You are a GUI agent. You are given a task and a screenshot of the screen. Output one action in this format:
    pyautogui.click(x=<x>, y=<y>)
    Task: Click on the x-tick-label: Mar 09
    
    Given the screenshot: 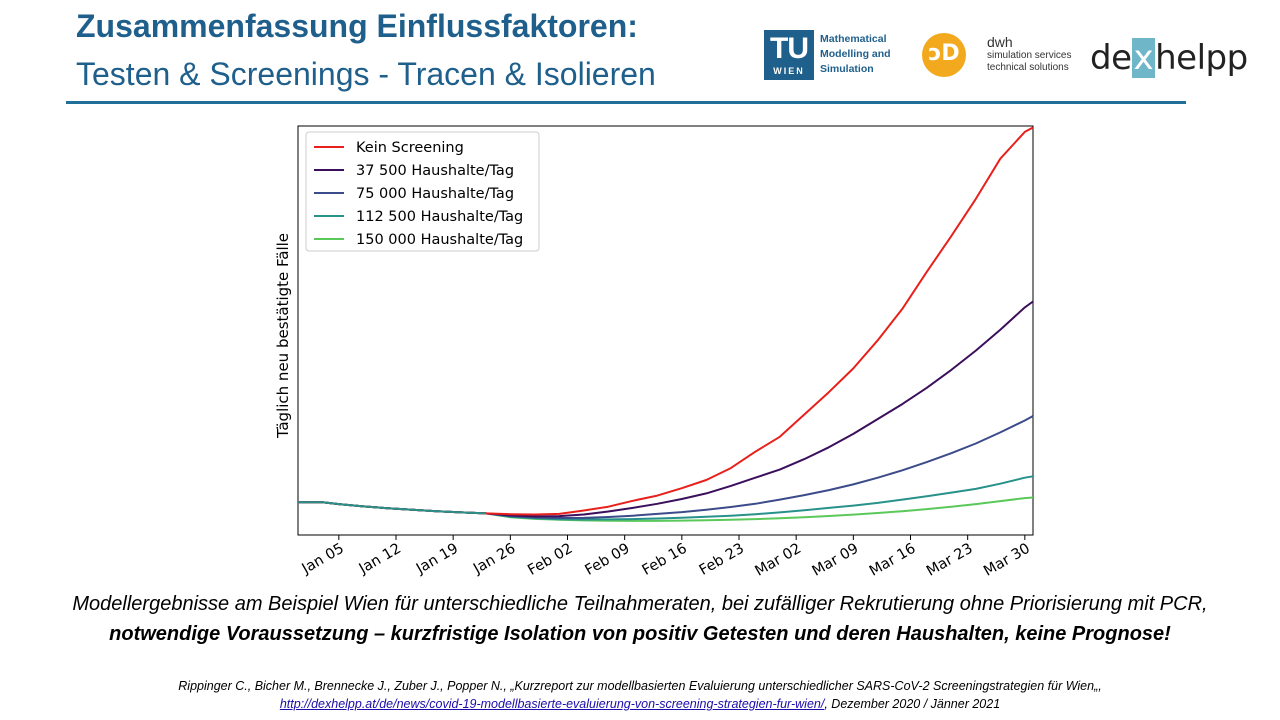 What is the action you would take?
    pyautogui.click(x=836, y=560)
    